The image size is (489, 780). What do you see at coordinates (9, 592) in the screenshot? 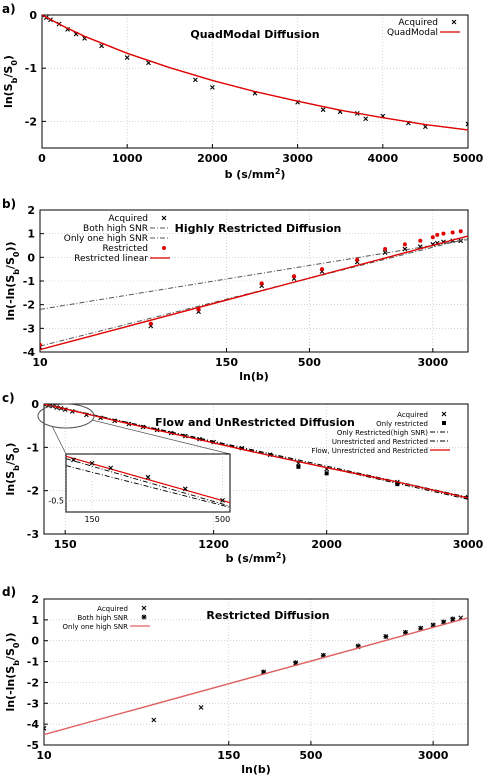
I see `panel-label: d)` at bounding box center [9, 592].